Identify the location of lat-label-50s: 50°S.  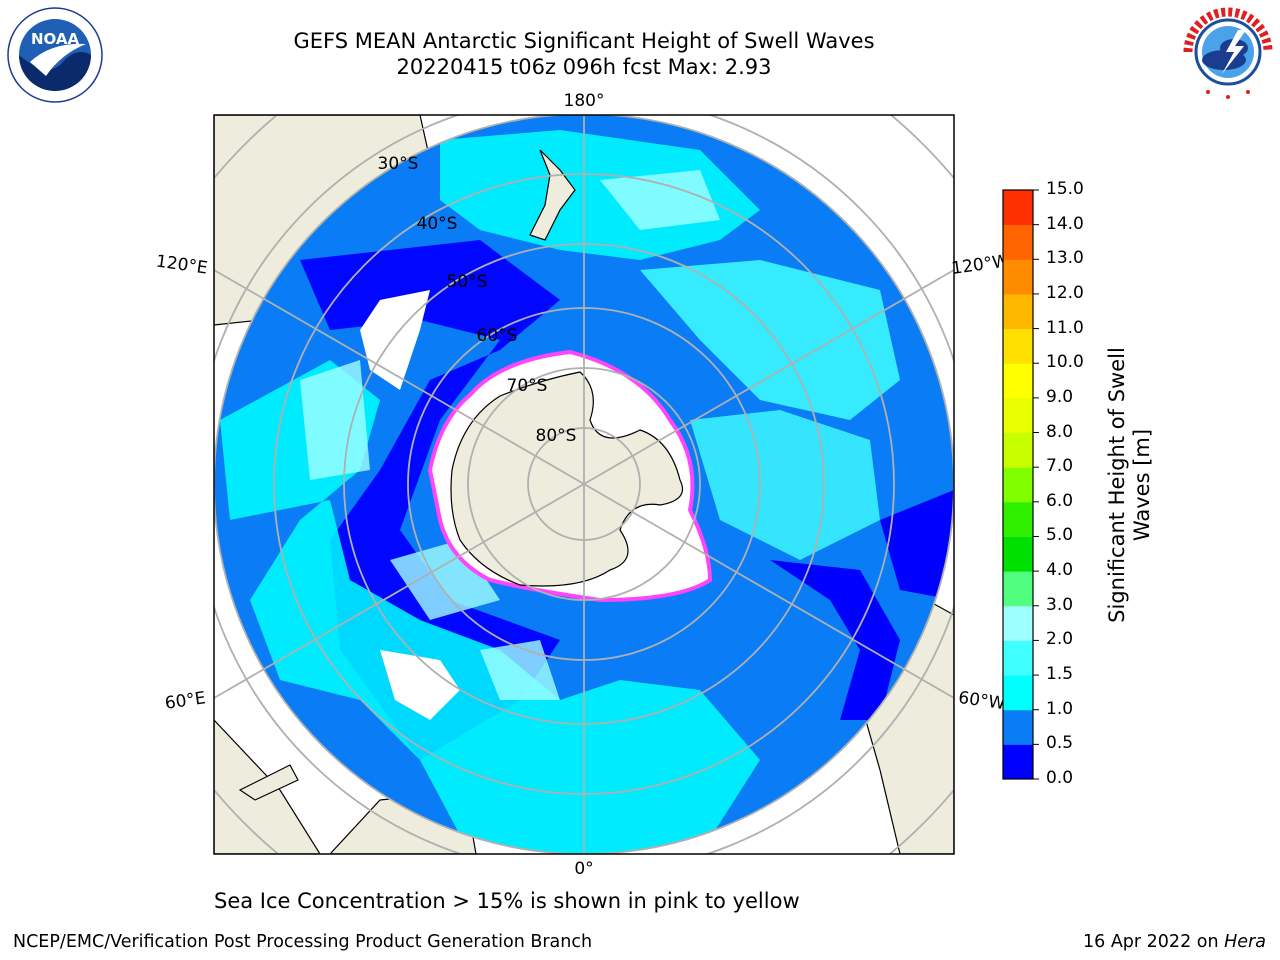
(467, 282).